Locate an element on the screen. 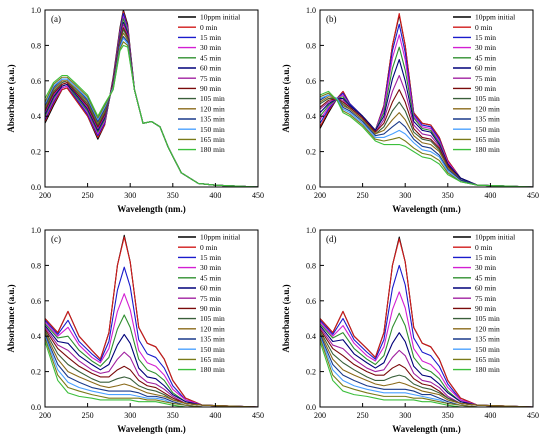 The width and height of the screenshot is (550, 440). panel-label: (c) is located at coordinates (56, 239).